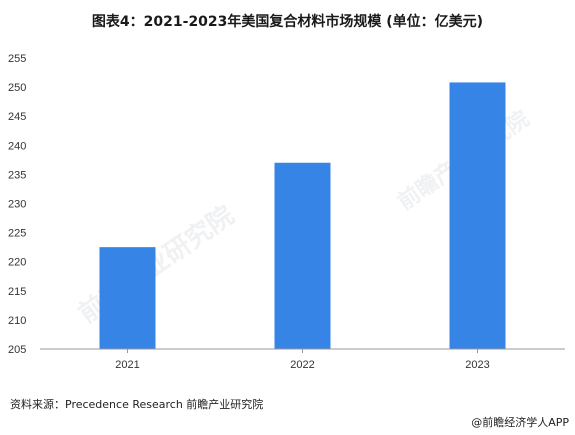 Image resolution: width=575 pixels, height=435 pixels. I want to click on x-tick-label: 2022, so click(302, 365).